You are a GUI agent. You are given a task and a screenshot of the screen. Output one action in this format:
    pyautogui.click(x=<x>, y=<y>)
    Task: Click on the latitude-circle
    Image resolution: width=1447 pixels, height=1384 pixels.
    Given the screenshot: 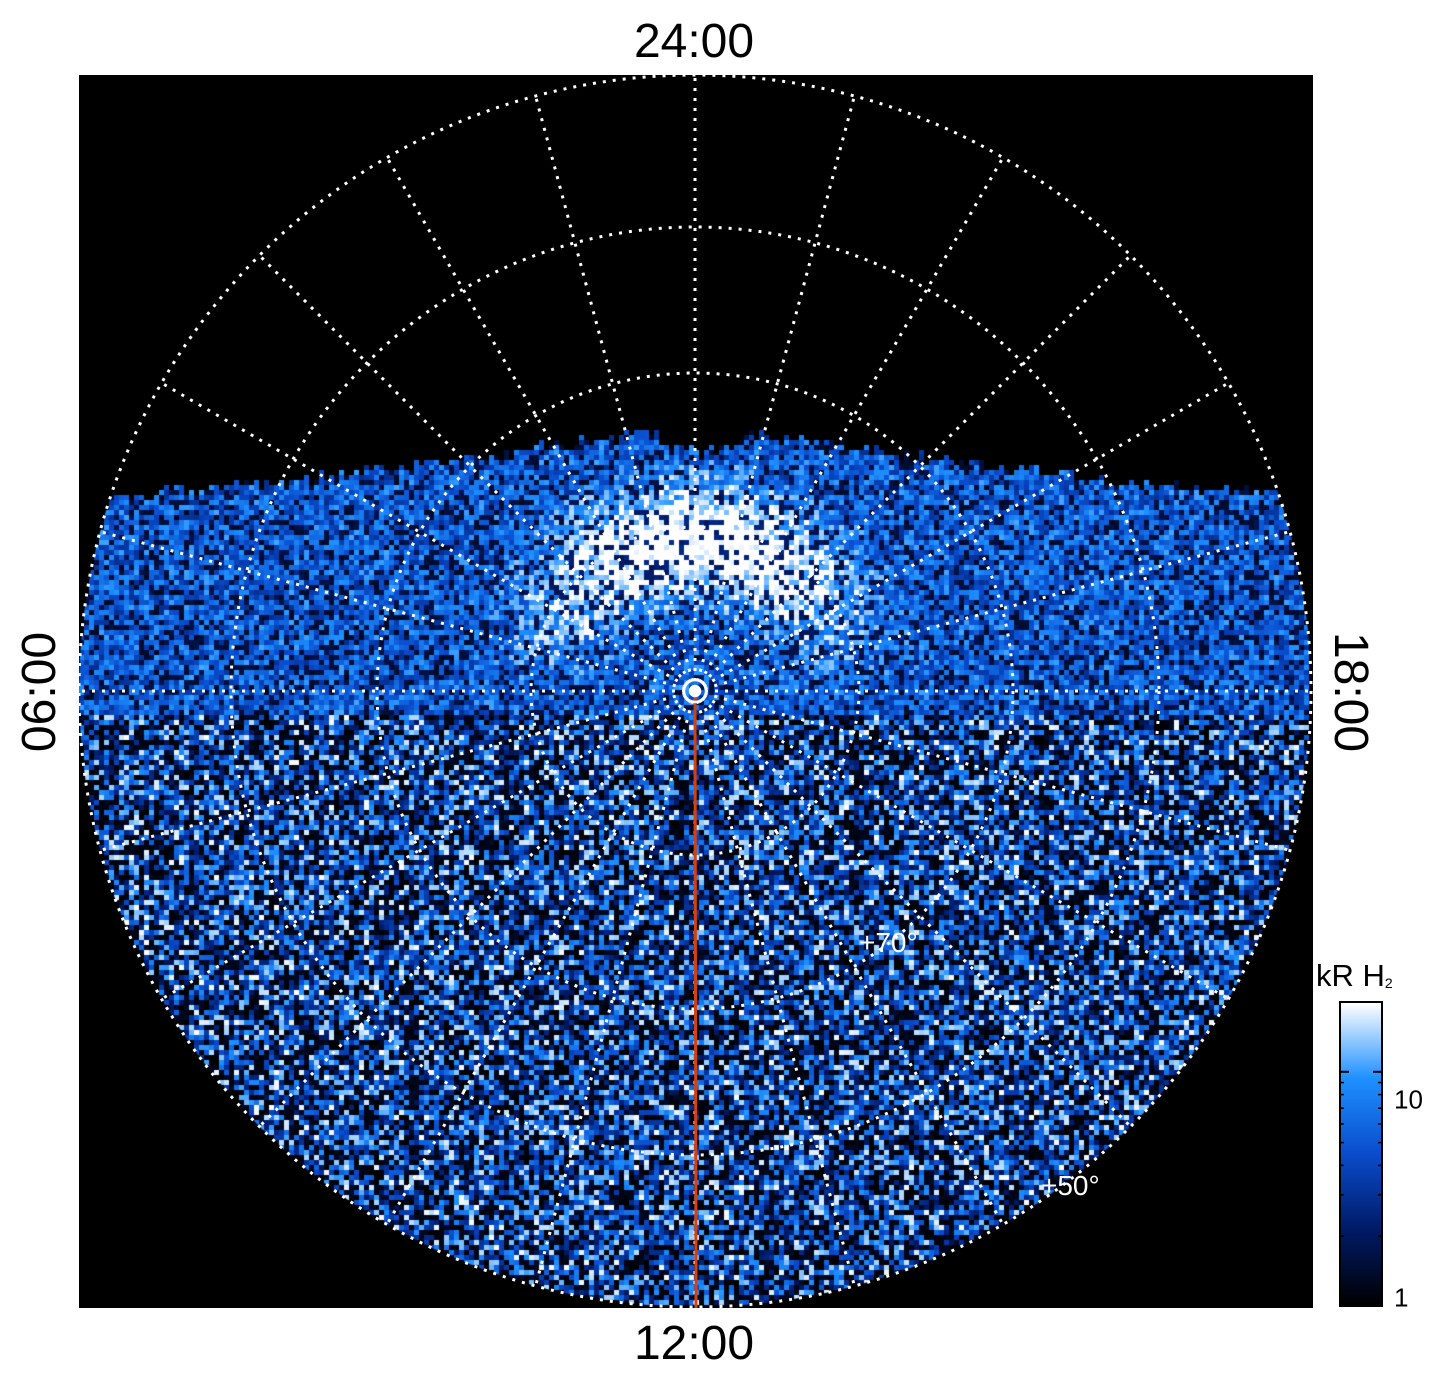 What is the action you would take?
    pyautogui.click(x=695, y=691)
    